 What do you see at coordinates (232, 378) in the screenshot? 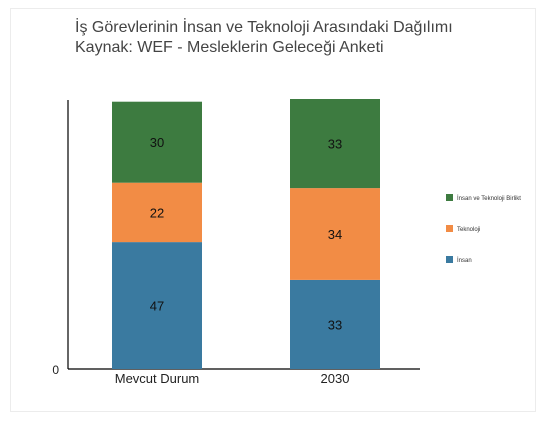
I see `x-tick-labels: Mevcut Durum 2030` at bounding box center [232, 378].